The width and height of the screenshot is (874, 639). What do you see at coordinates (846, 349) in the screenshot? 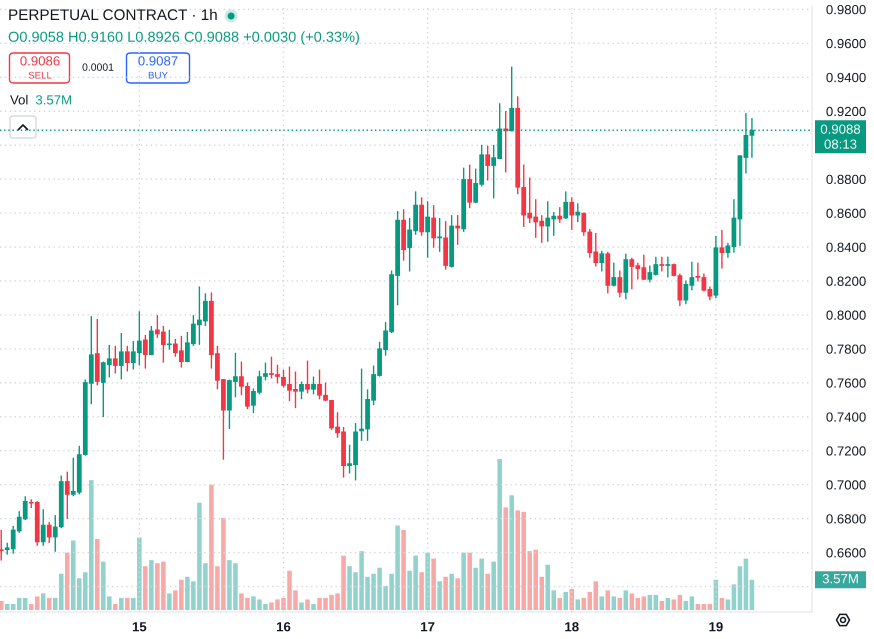
I see `y-tick-label: 0.7800` at bounding box center [846, 349].